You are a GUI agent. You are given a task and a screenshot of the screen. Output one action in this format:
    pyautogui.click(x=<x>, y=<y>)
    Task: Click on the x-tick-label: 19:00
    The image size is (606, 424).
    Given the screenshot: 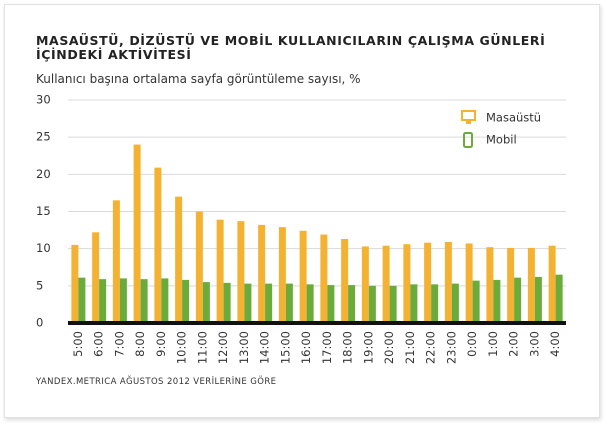 What is the action you would take?
    pyautogui.click(x=368, y=347)
    